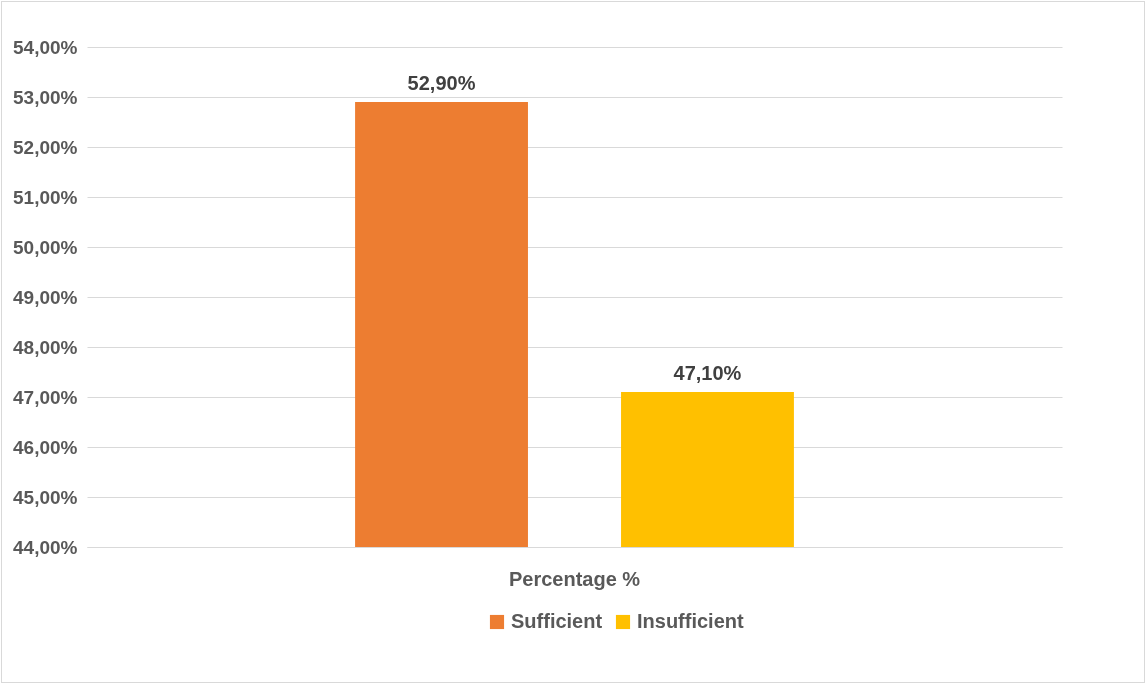  What do you see at coordinates (45, 197) in the screenshot?
I see `y-tick-label: 51,00%` at bounding box center [45, 197].